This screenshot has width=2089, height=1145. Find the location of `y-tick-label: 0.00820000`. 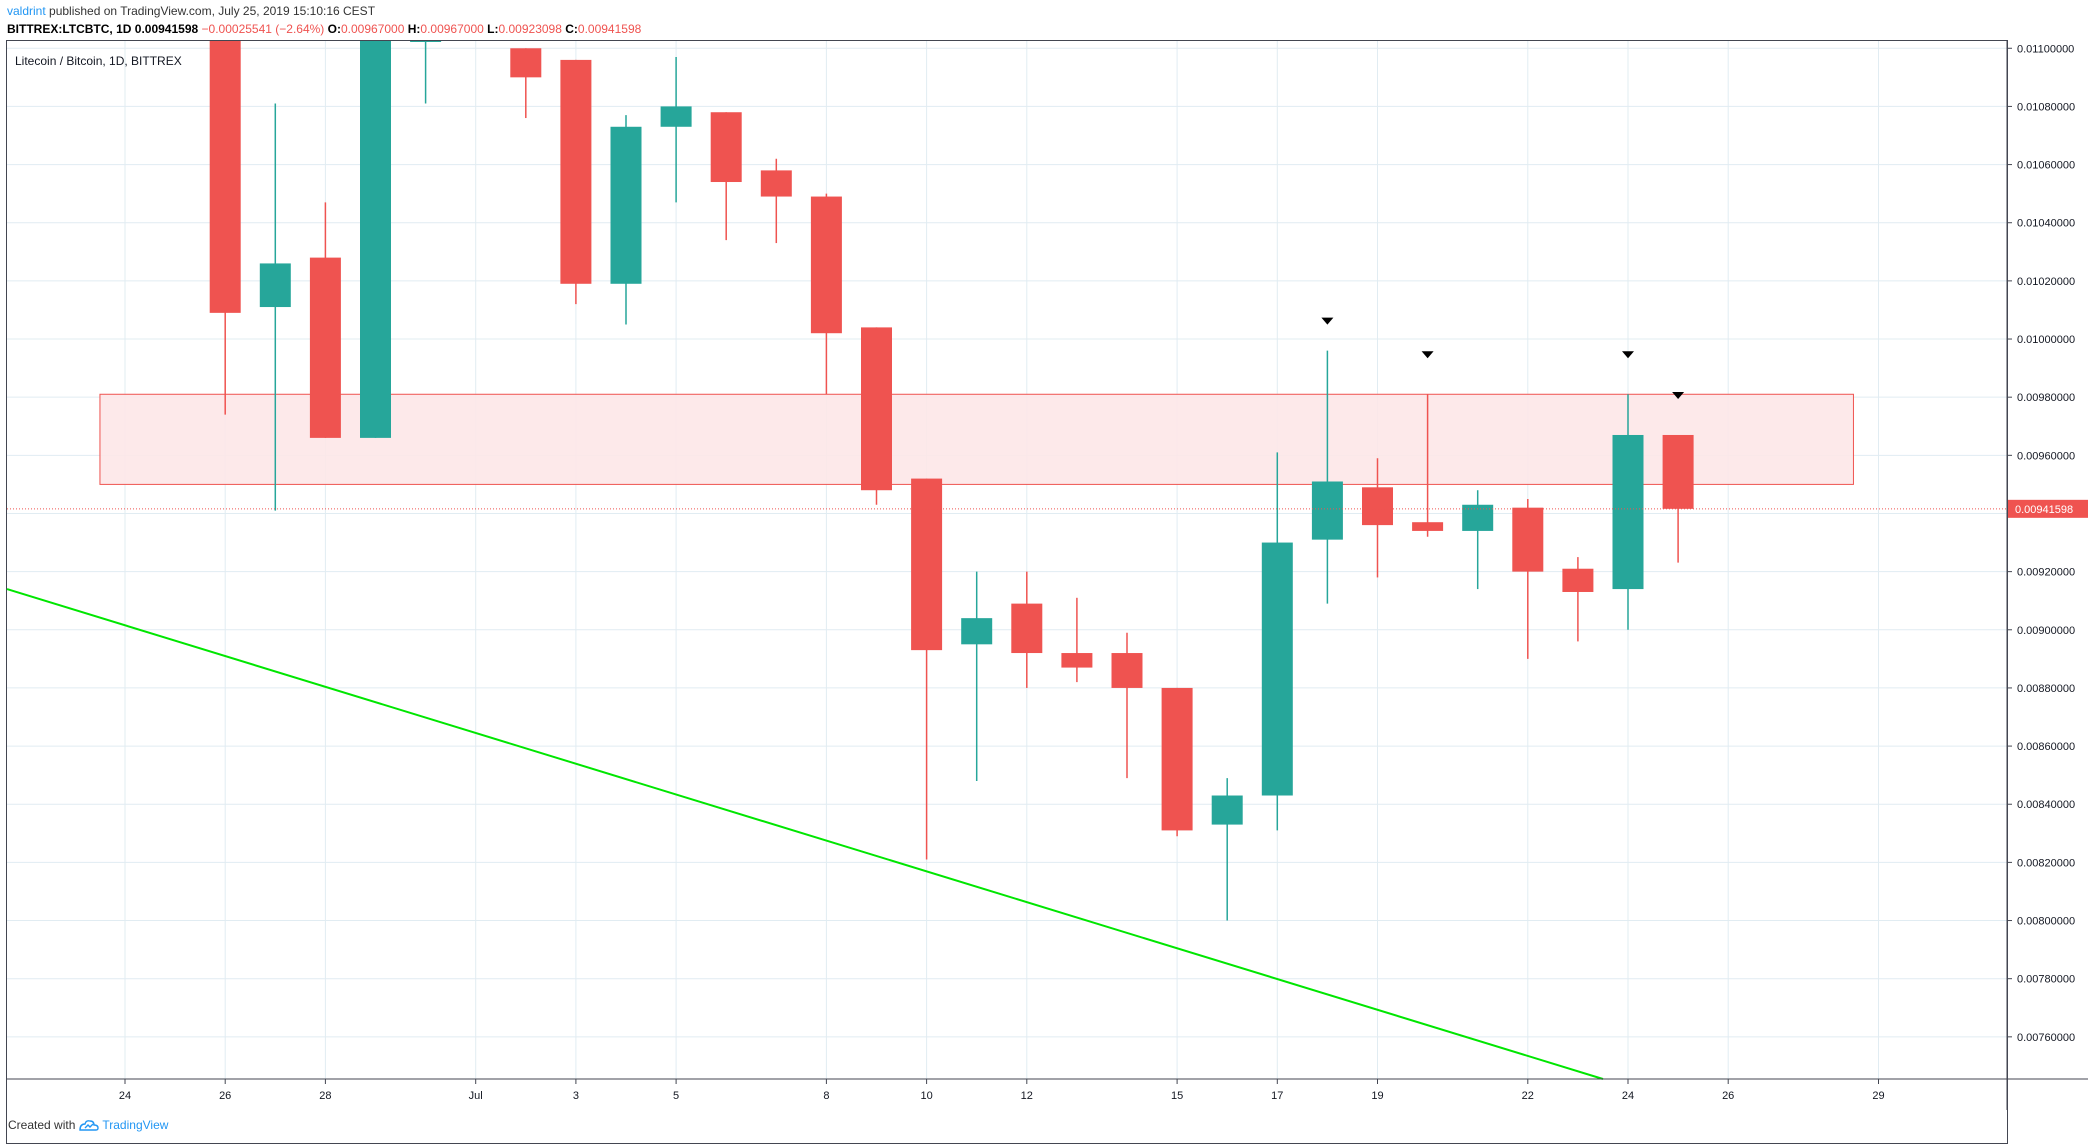

y-tick-label: 0.00820000 is located at coordinates (2046, 863).